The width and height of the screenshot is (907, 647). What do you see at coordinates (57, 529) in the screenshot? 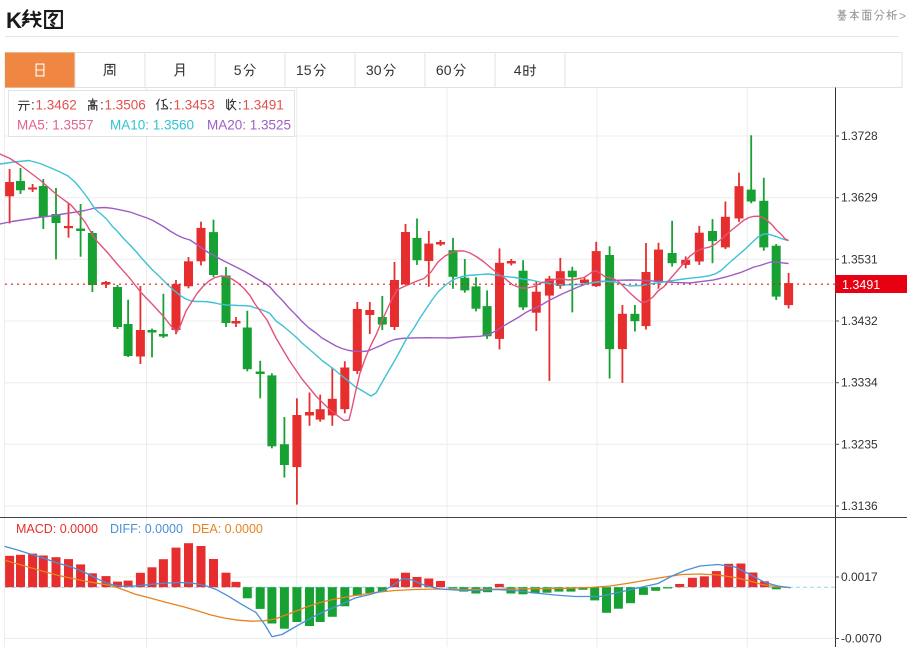
I see `svg-text: MACD: 0.0000` at bounding box center [57, 529].